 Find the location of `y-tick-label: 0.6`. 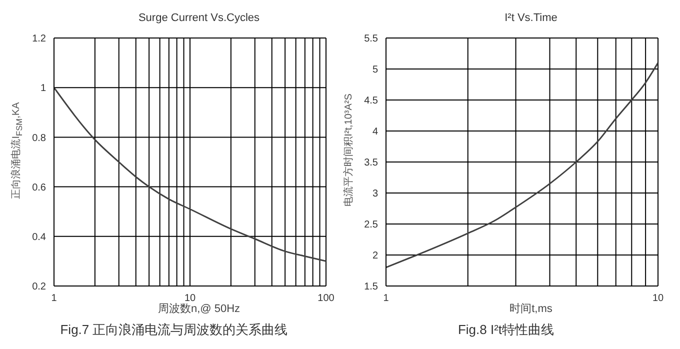

y-tick-label: 0.6 is located at coordinates (39, 188).